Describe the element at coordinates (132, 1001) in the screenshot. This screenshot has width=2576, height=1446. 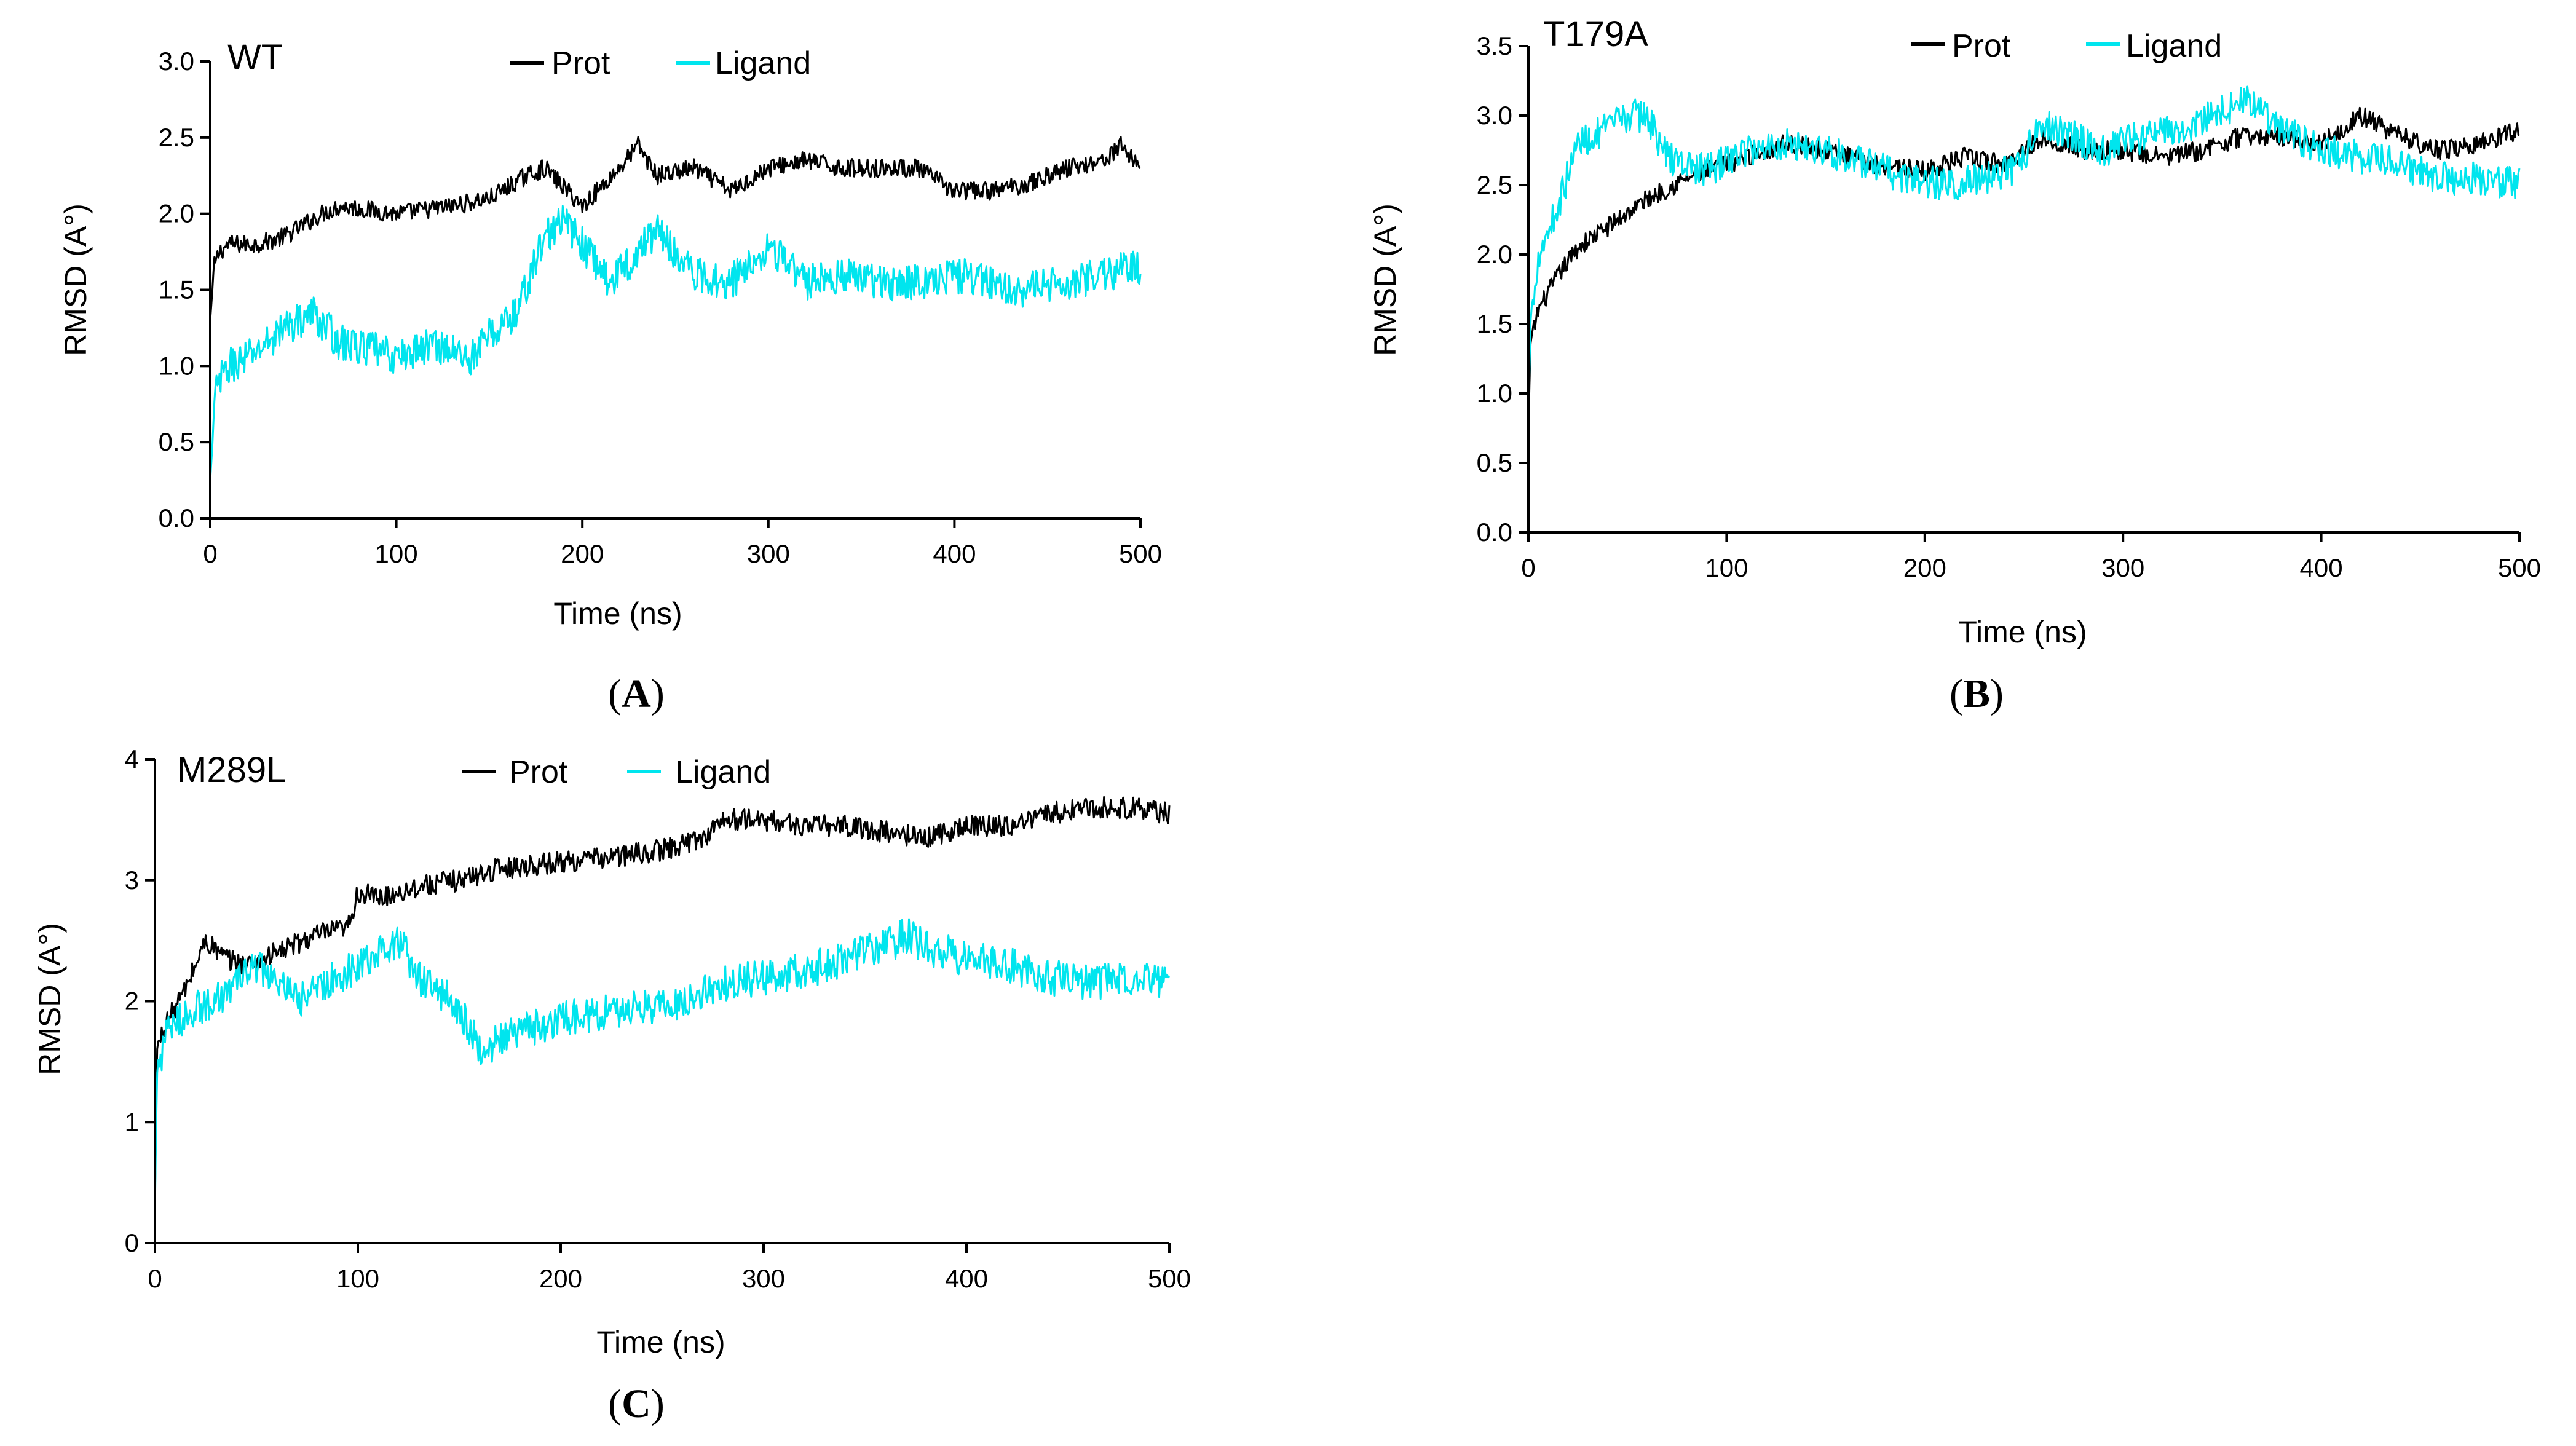
I see `y-tick-label: 2` at that location.